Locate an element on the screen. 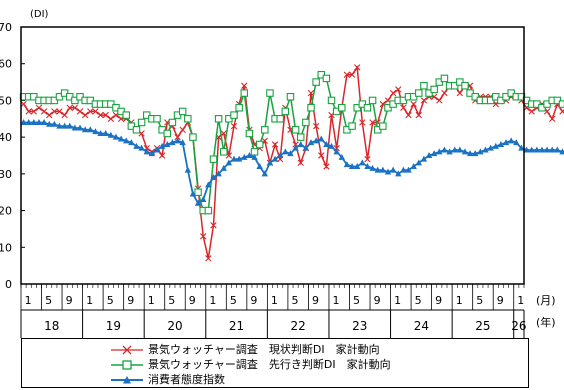 The image size is (564, 390). month-unit-label: (月) is located at coordinates (546, 300).